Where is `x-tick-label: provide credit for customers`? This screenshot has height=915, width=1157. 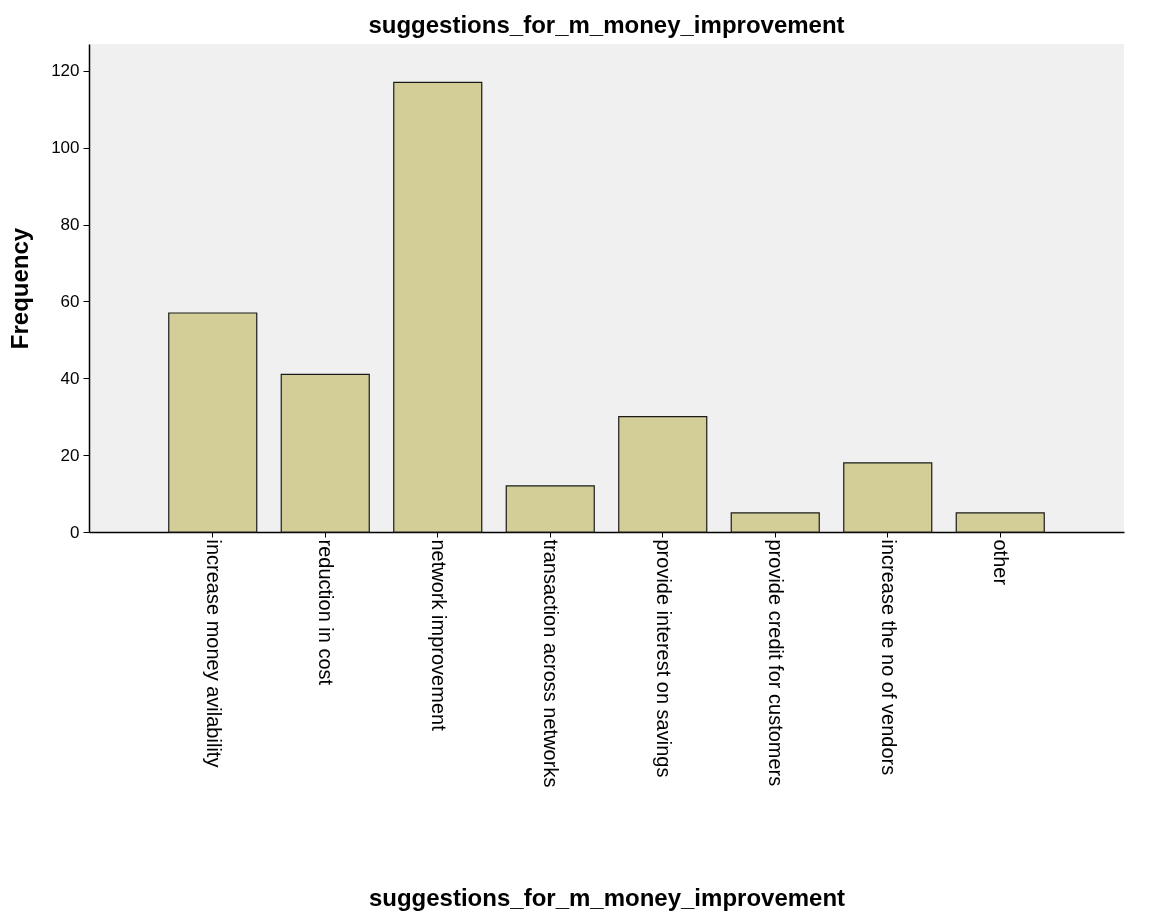 x-tick-label: provide credit for customers is located at coordinates (776, 663).